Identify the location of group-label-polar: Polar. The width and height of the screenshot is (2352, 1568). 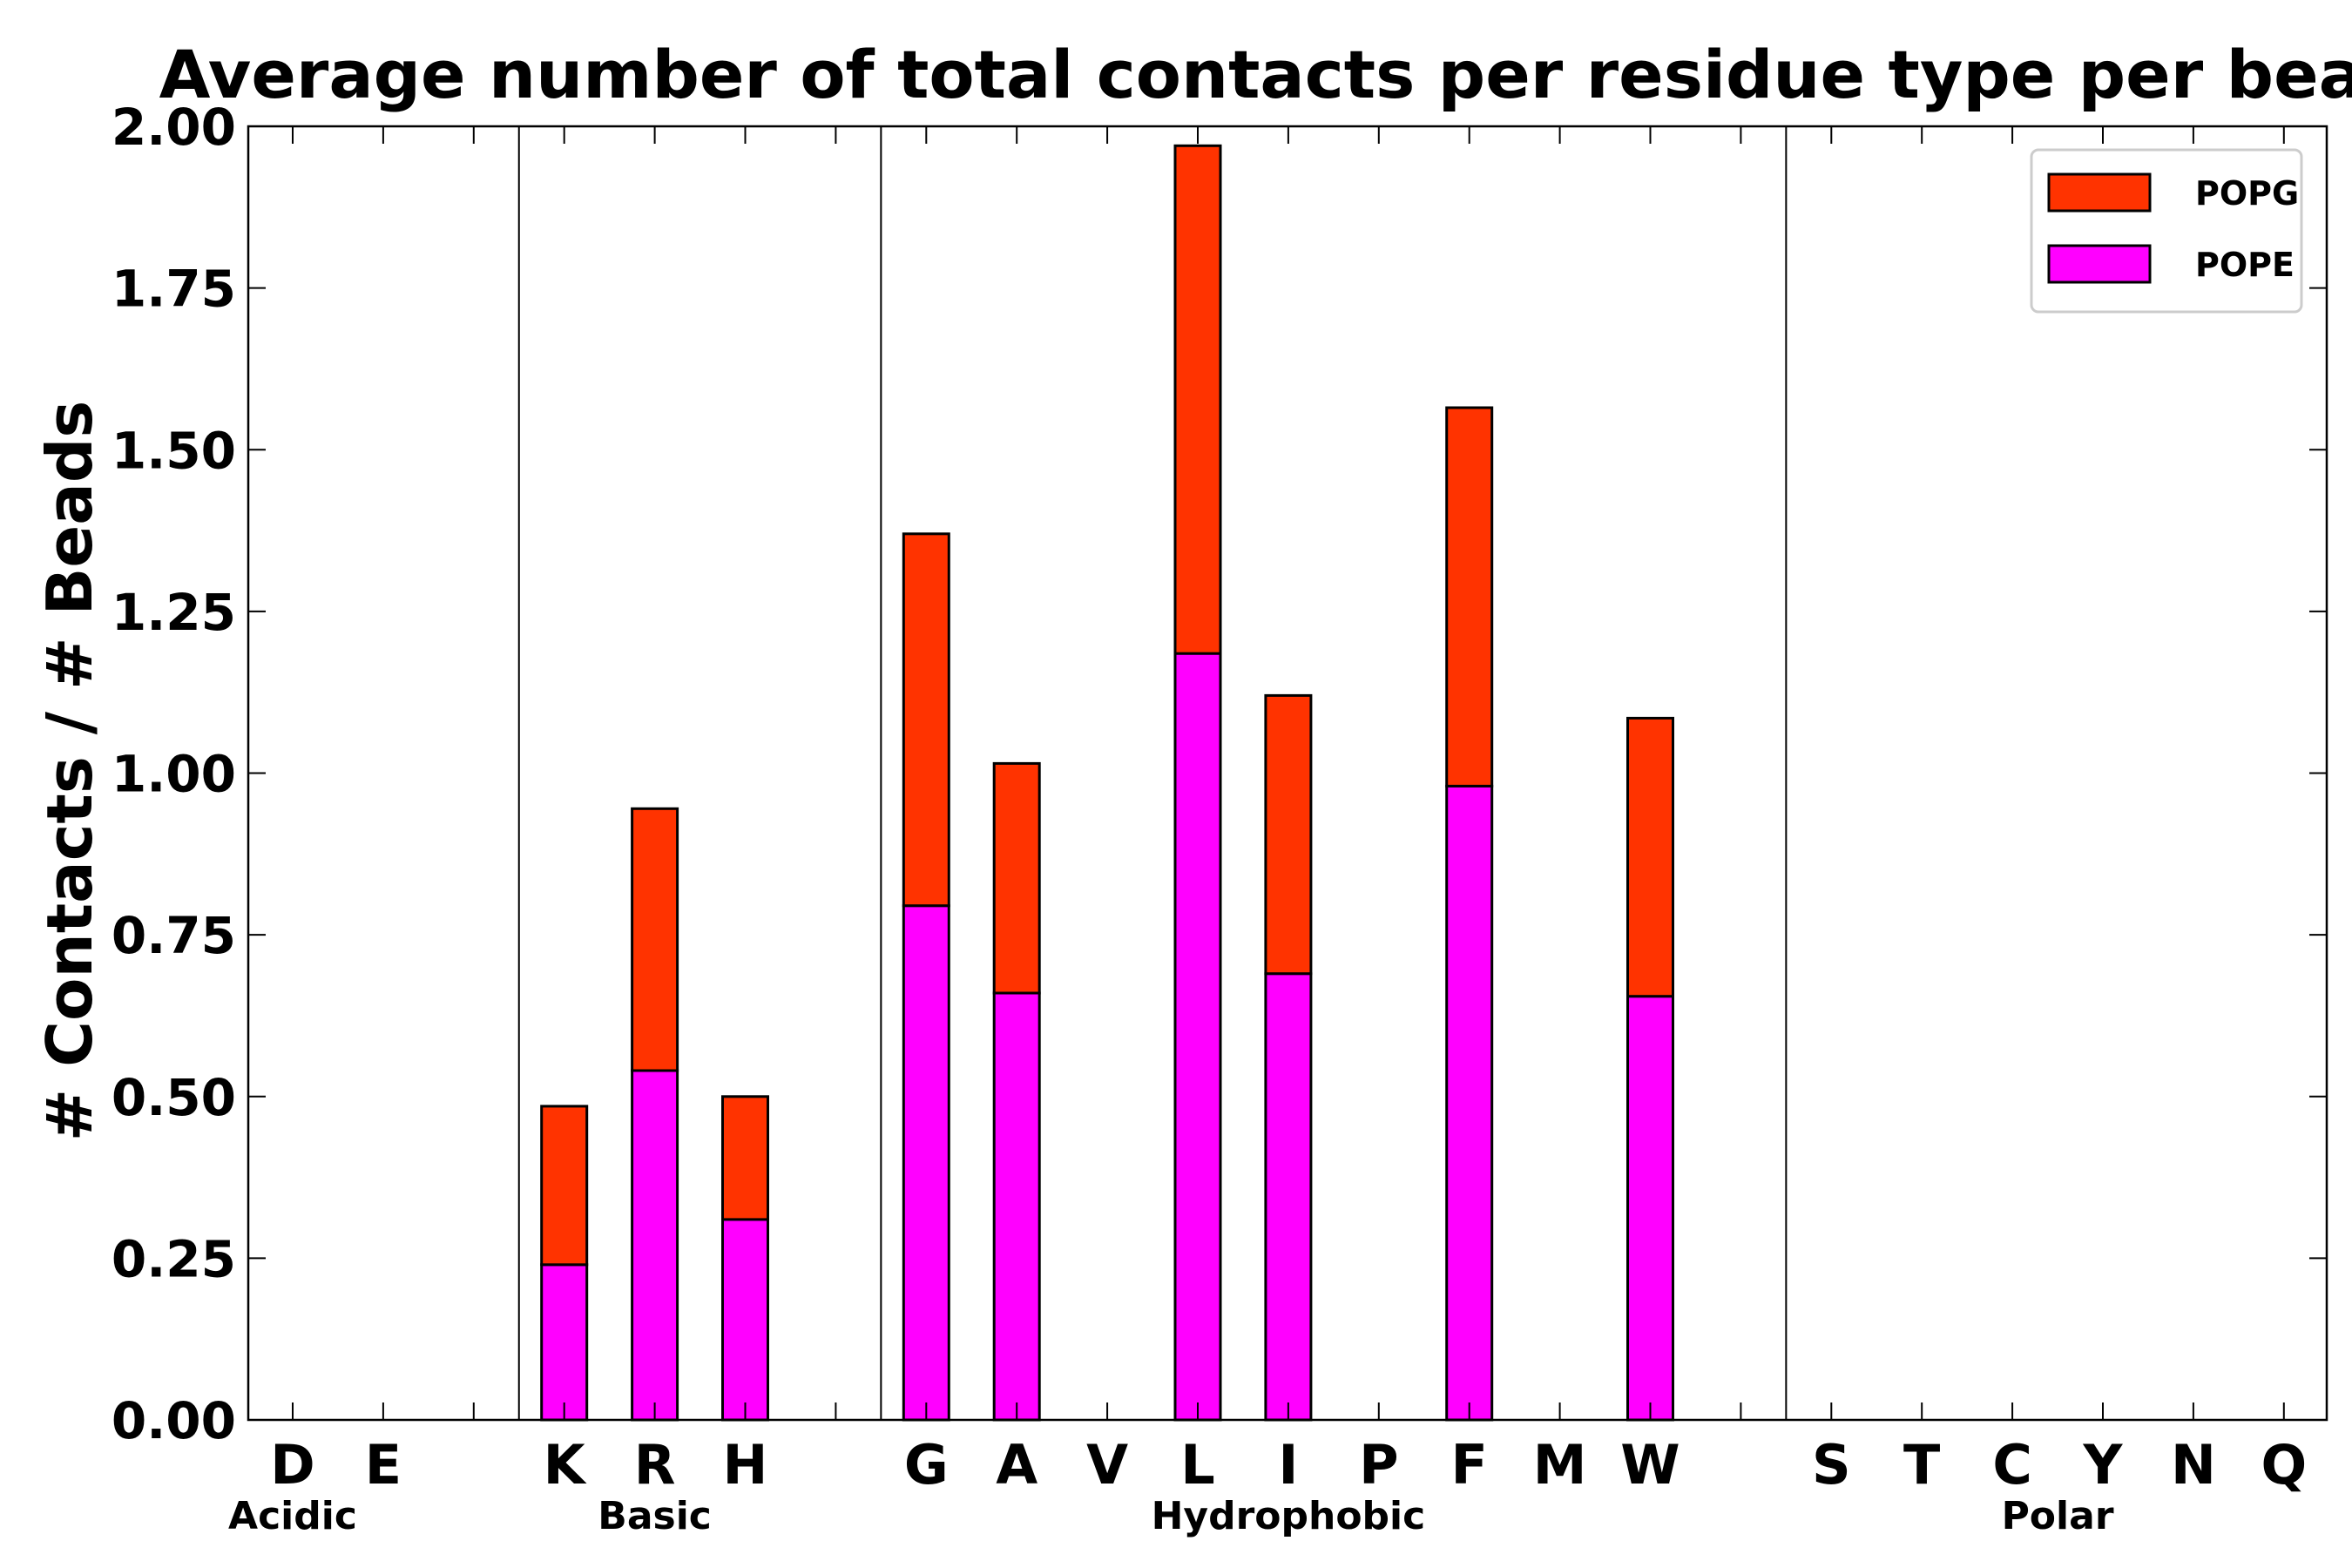
(2058, 1516).